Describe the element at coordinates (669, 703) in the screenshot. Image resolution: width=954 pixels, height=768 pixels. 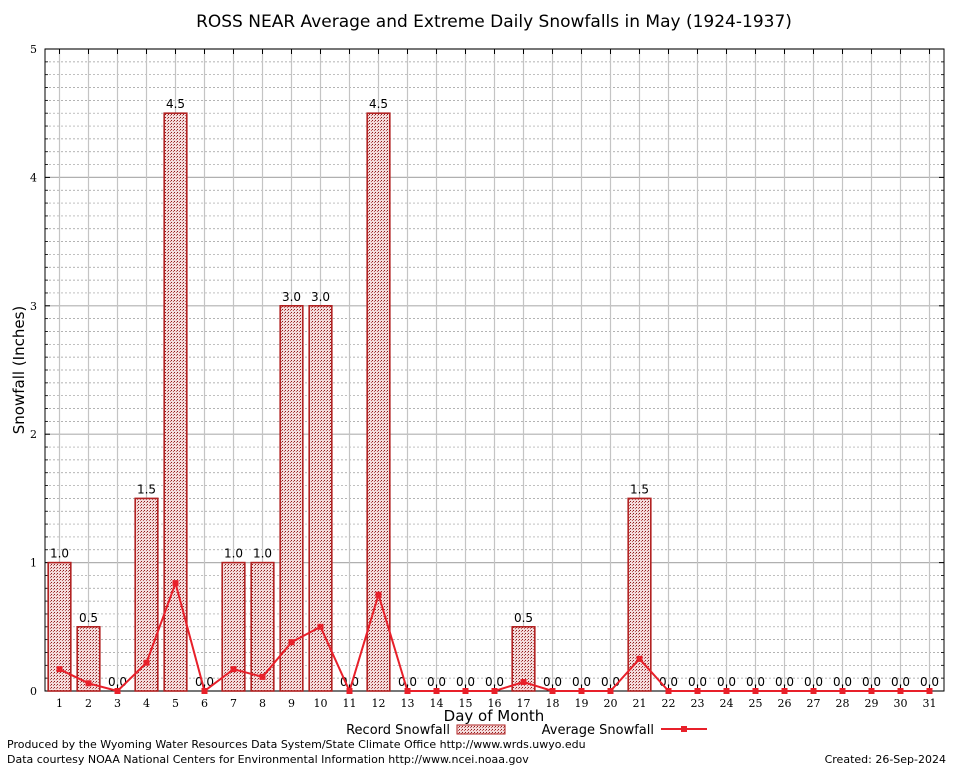
I see `x-tick-label: 22` at that location.